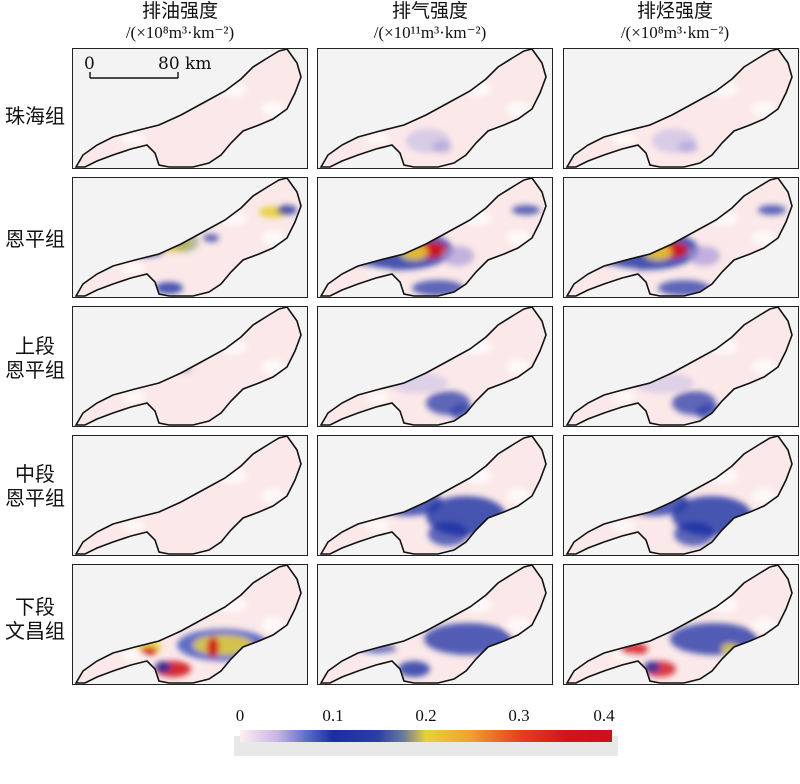 The height and width of the screenshot is (784, 800). Describe the element at coordinates (333, 715) in the screenshot. I see `colorbar-tick-1: 0.1` at that location.